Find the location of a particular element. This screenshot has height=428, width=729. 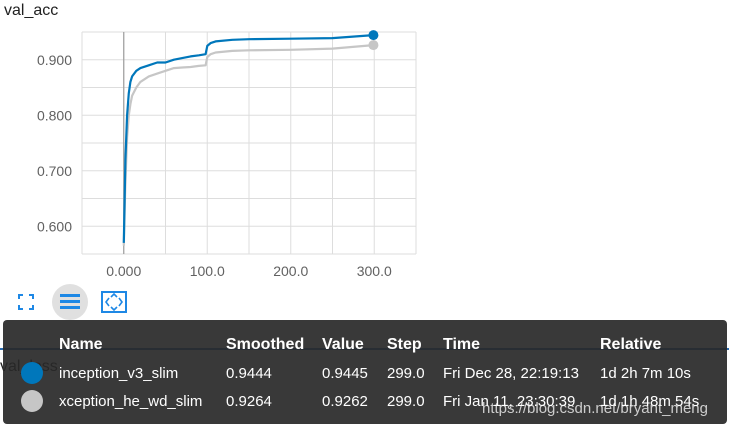

header-step: Step is located at coordinates (404, 344).